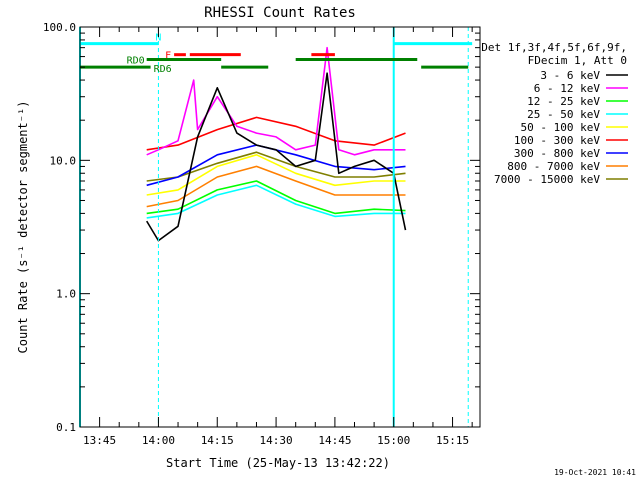 Image resolution: width=640 pixels, height=480 pixels. Describe the element at coordinates (63, 160) in the screenshot. I see `y-tick-label: 10.0` at that location.